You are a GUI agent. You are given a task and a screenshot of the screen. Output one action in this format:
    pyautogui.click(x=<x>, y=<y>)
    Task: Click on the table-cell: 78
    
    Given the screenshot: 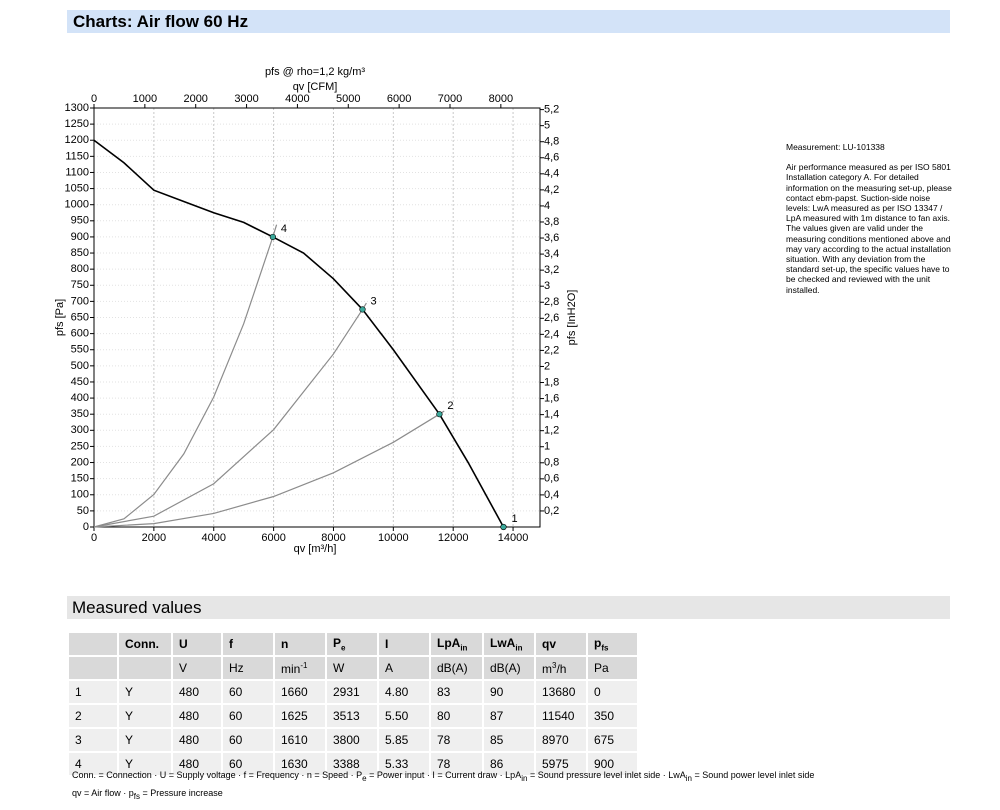 What is the action you would take?
    pyautogui.click(x=456, y=740)
    